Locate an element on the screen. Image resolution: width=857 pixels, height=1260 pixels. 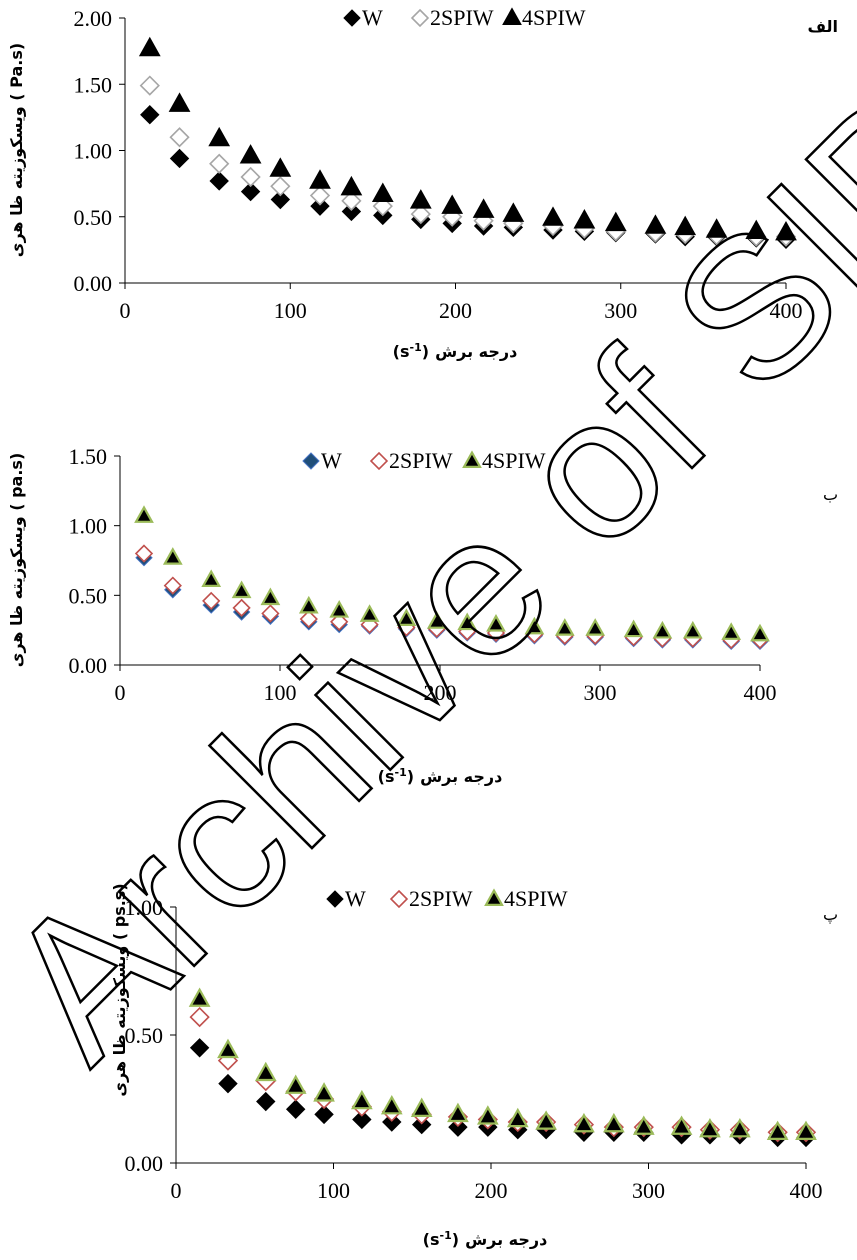
x-tick-label: 200 is located at coordinates (455, 310).